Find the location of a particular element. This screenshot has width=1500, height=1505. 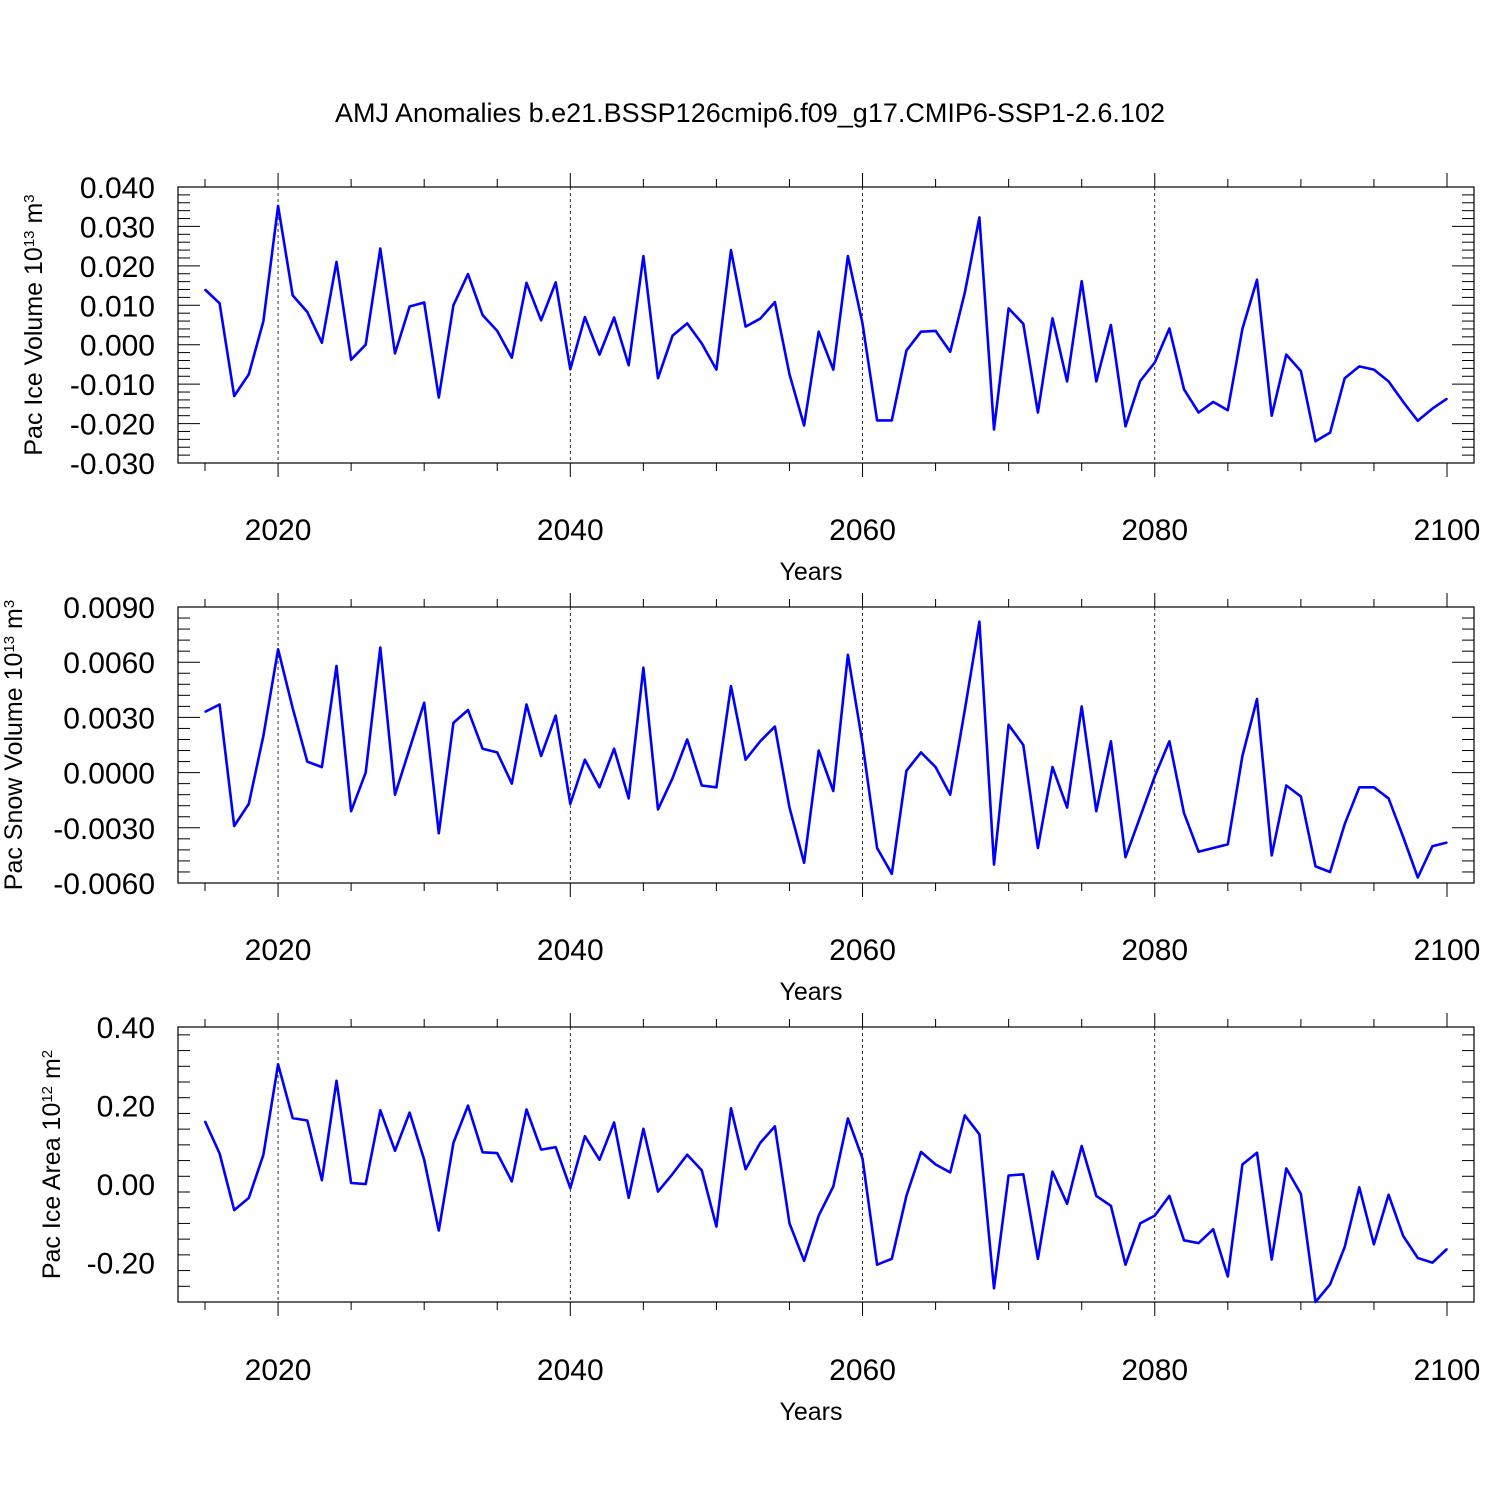

y-tick-label: 0.0060 is located at coordinates (109, 663).